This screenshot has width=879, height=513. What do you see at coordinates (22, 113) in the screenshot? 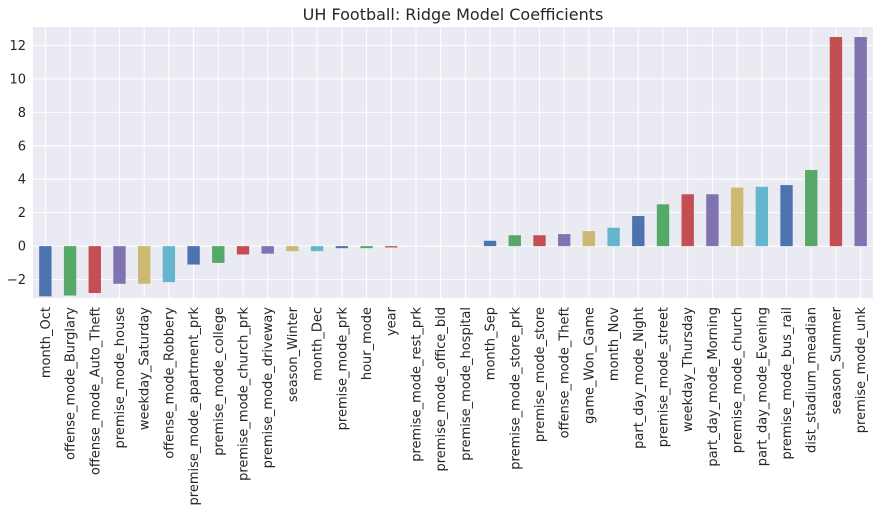
I see `y-tick-label: 8` at bounding box center [22, 113].